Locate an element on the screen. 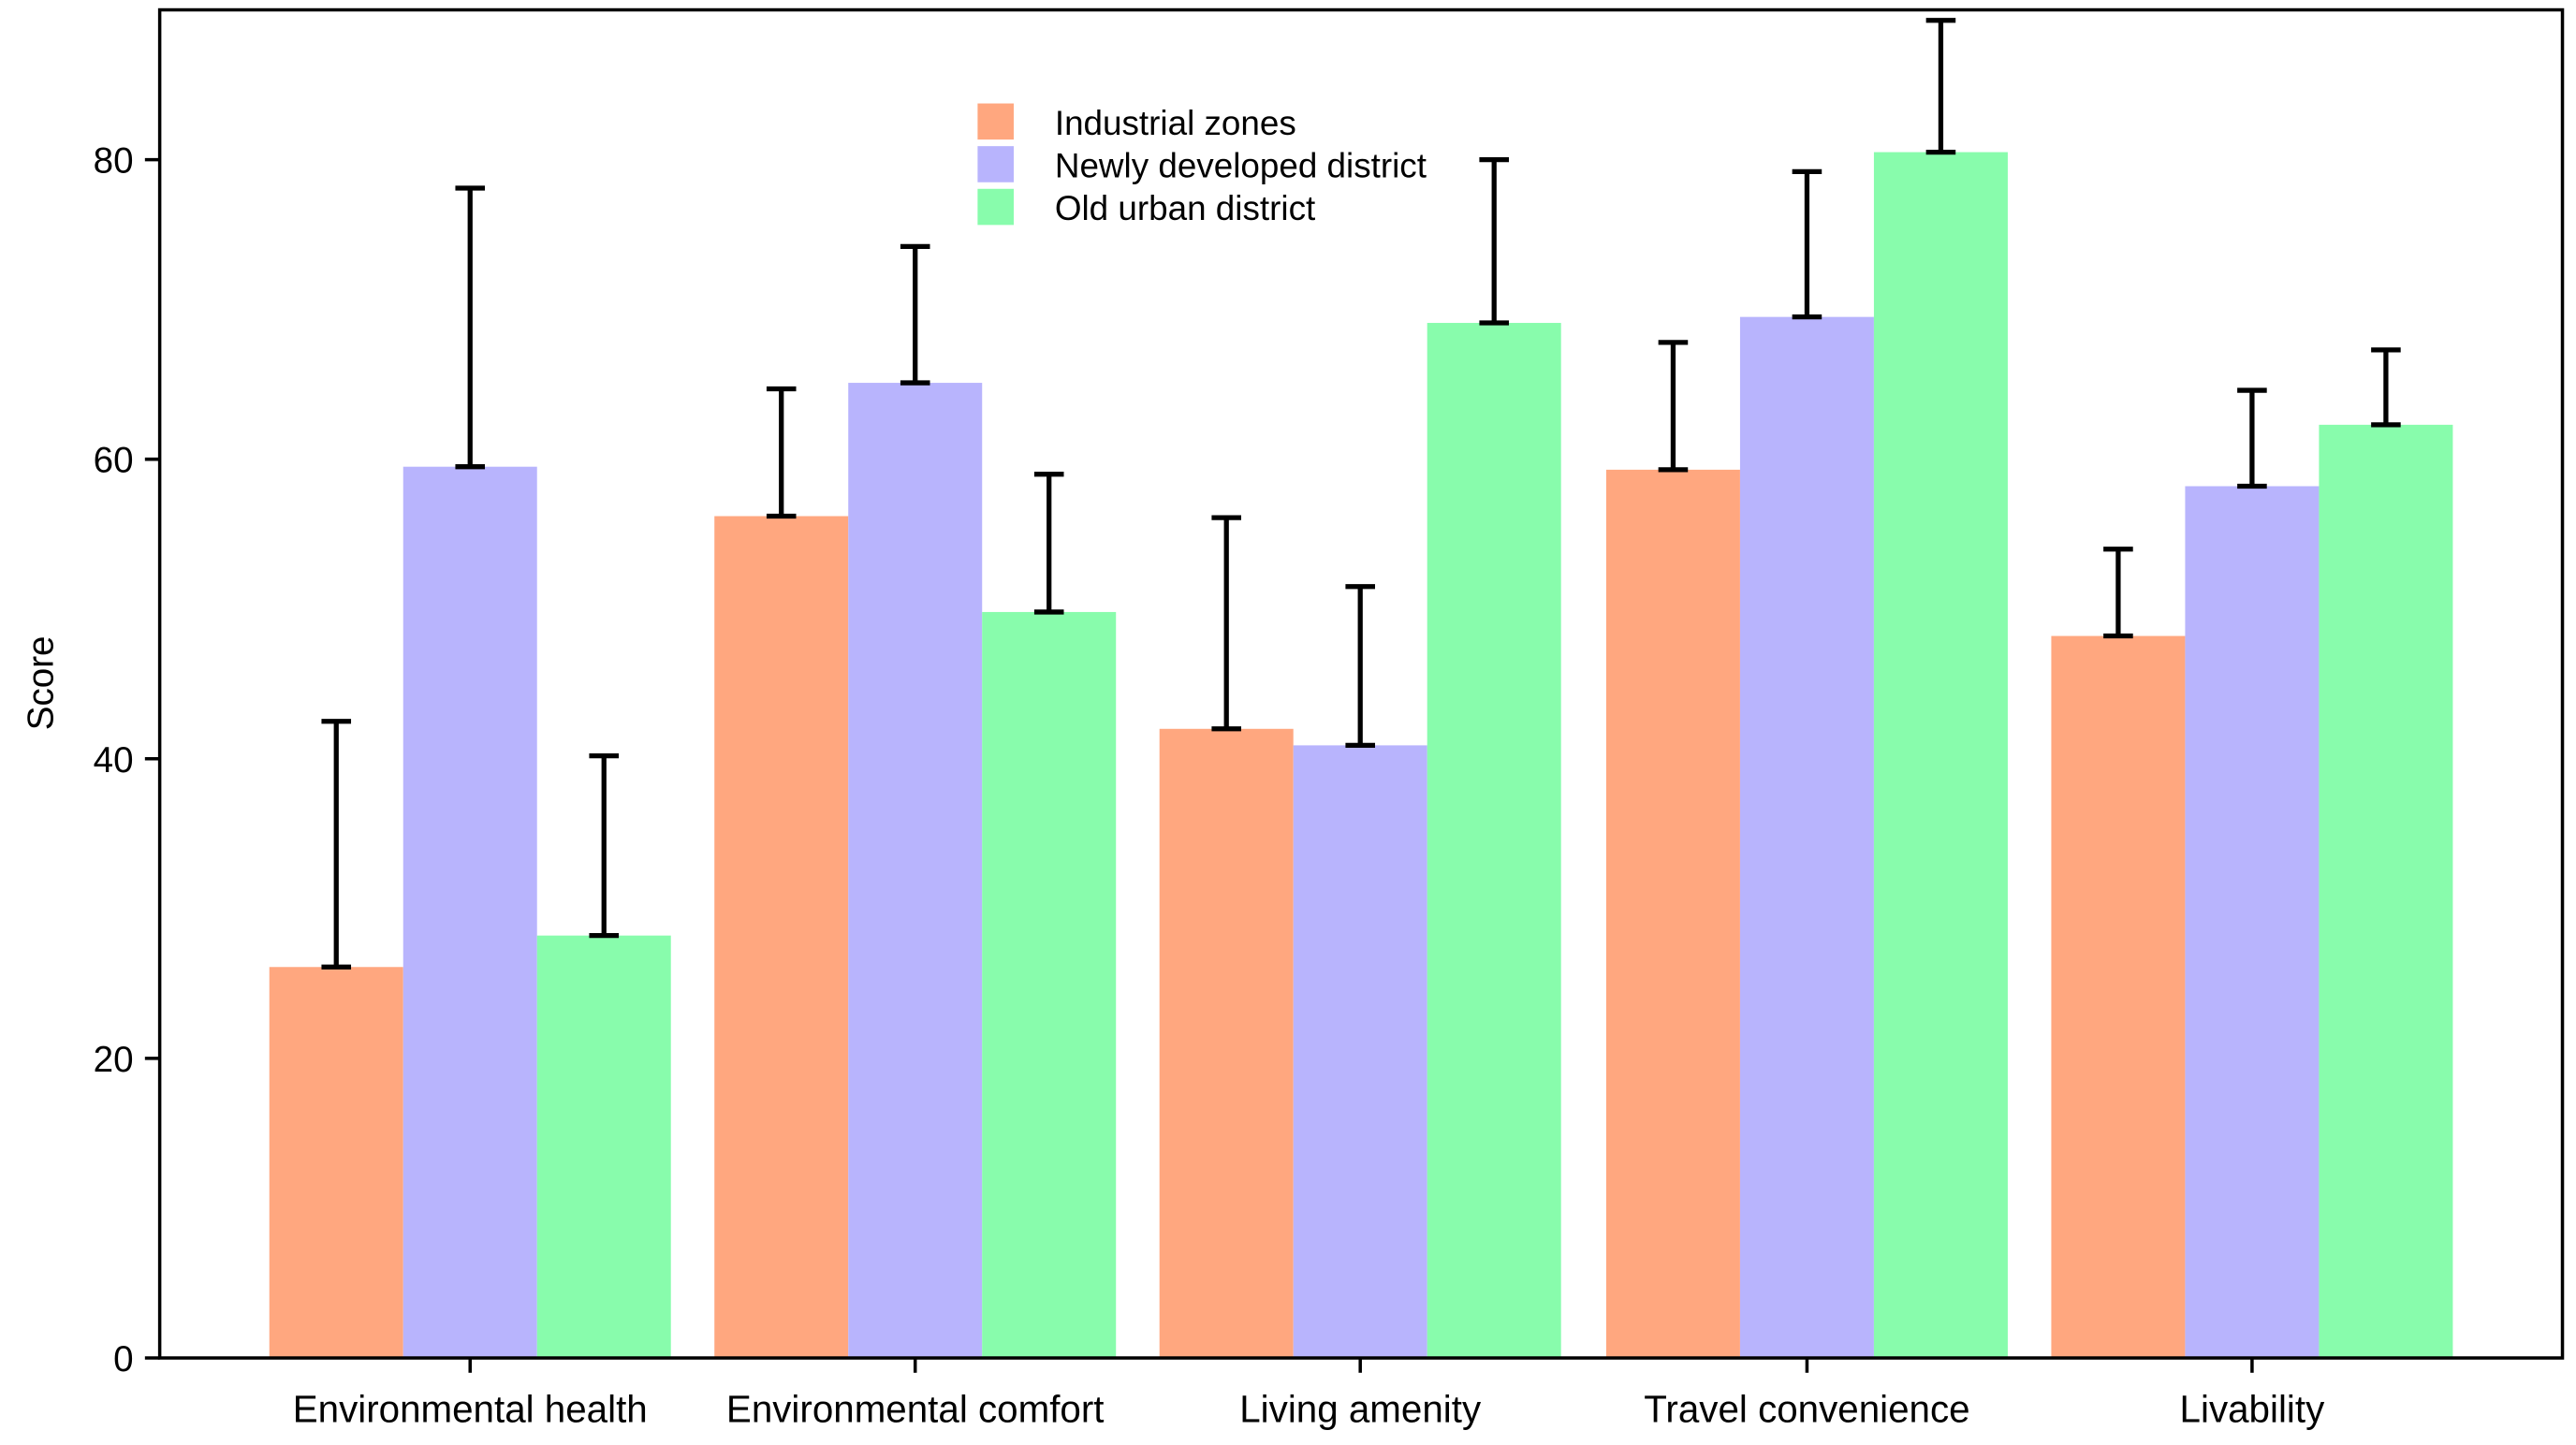 The width and height of the screenshot is (2576, 1445). y-tick-label: 20 is located at coordinates (114, 1060).